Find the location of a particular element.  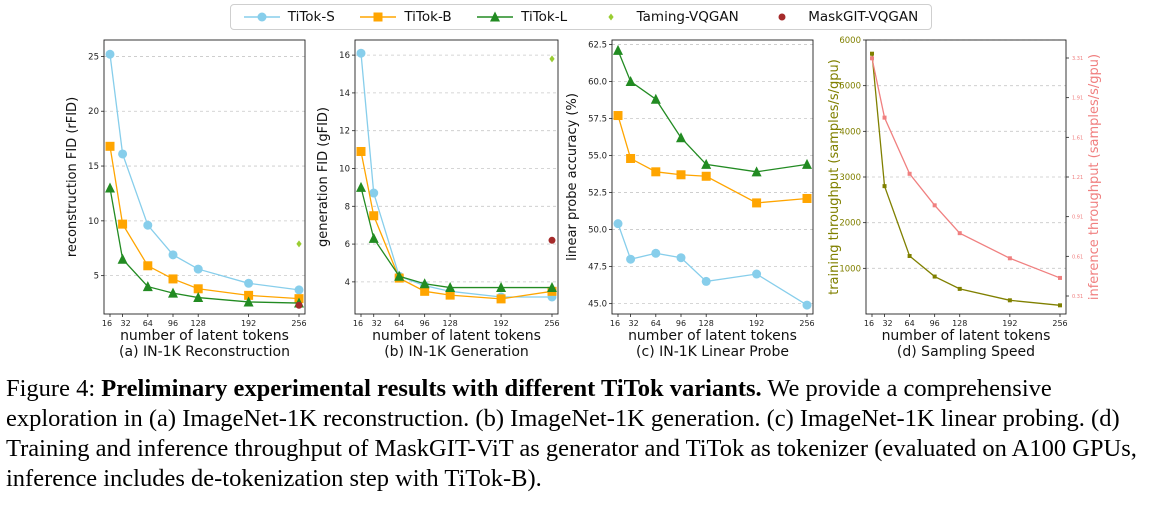

legend-label: TiTok-L is located at coordinates (544, 17).